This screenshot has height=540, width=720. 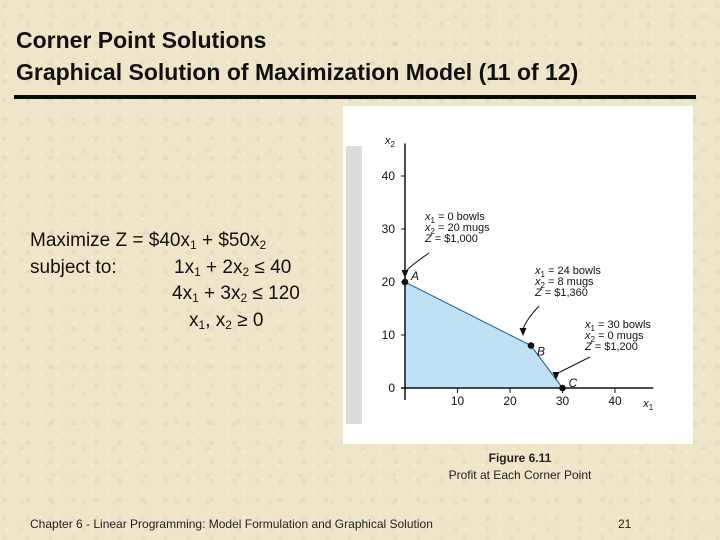 I want to click on figure-caption: Figure 6.11 Profit at Each Corner Point, so click(x=520, y=467).